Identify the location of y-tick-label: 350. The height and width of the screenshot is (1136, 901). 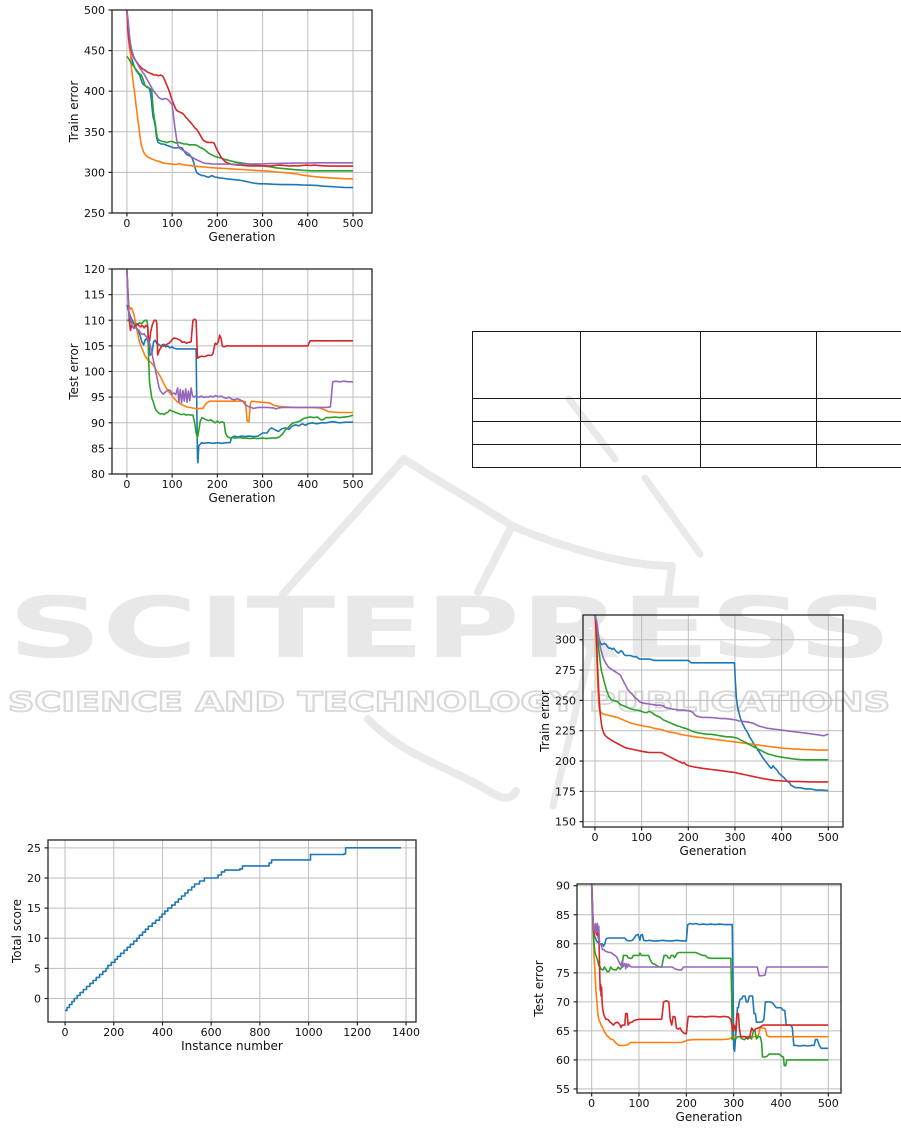
(94, 132).